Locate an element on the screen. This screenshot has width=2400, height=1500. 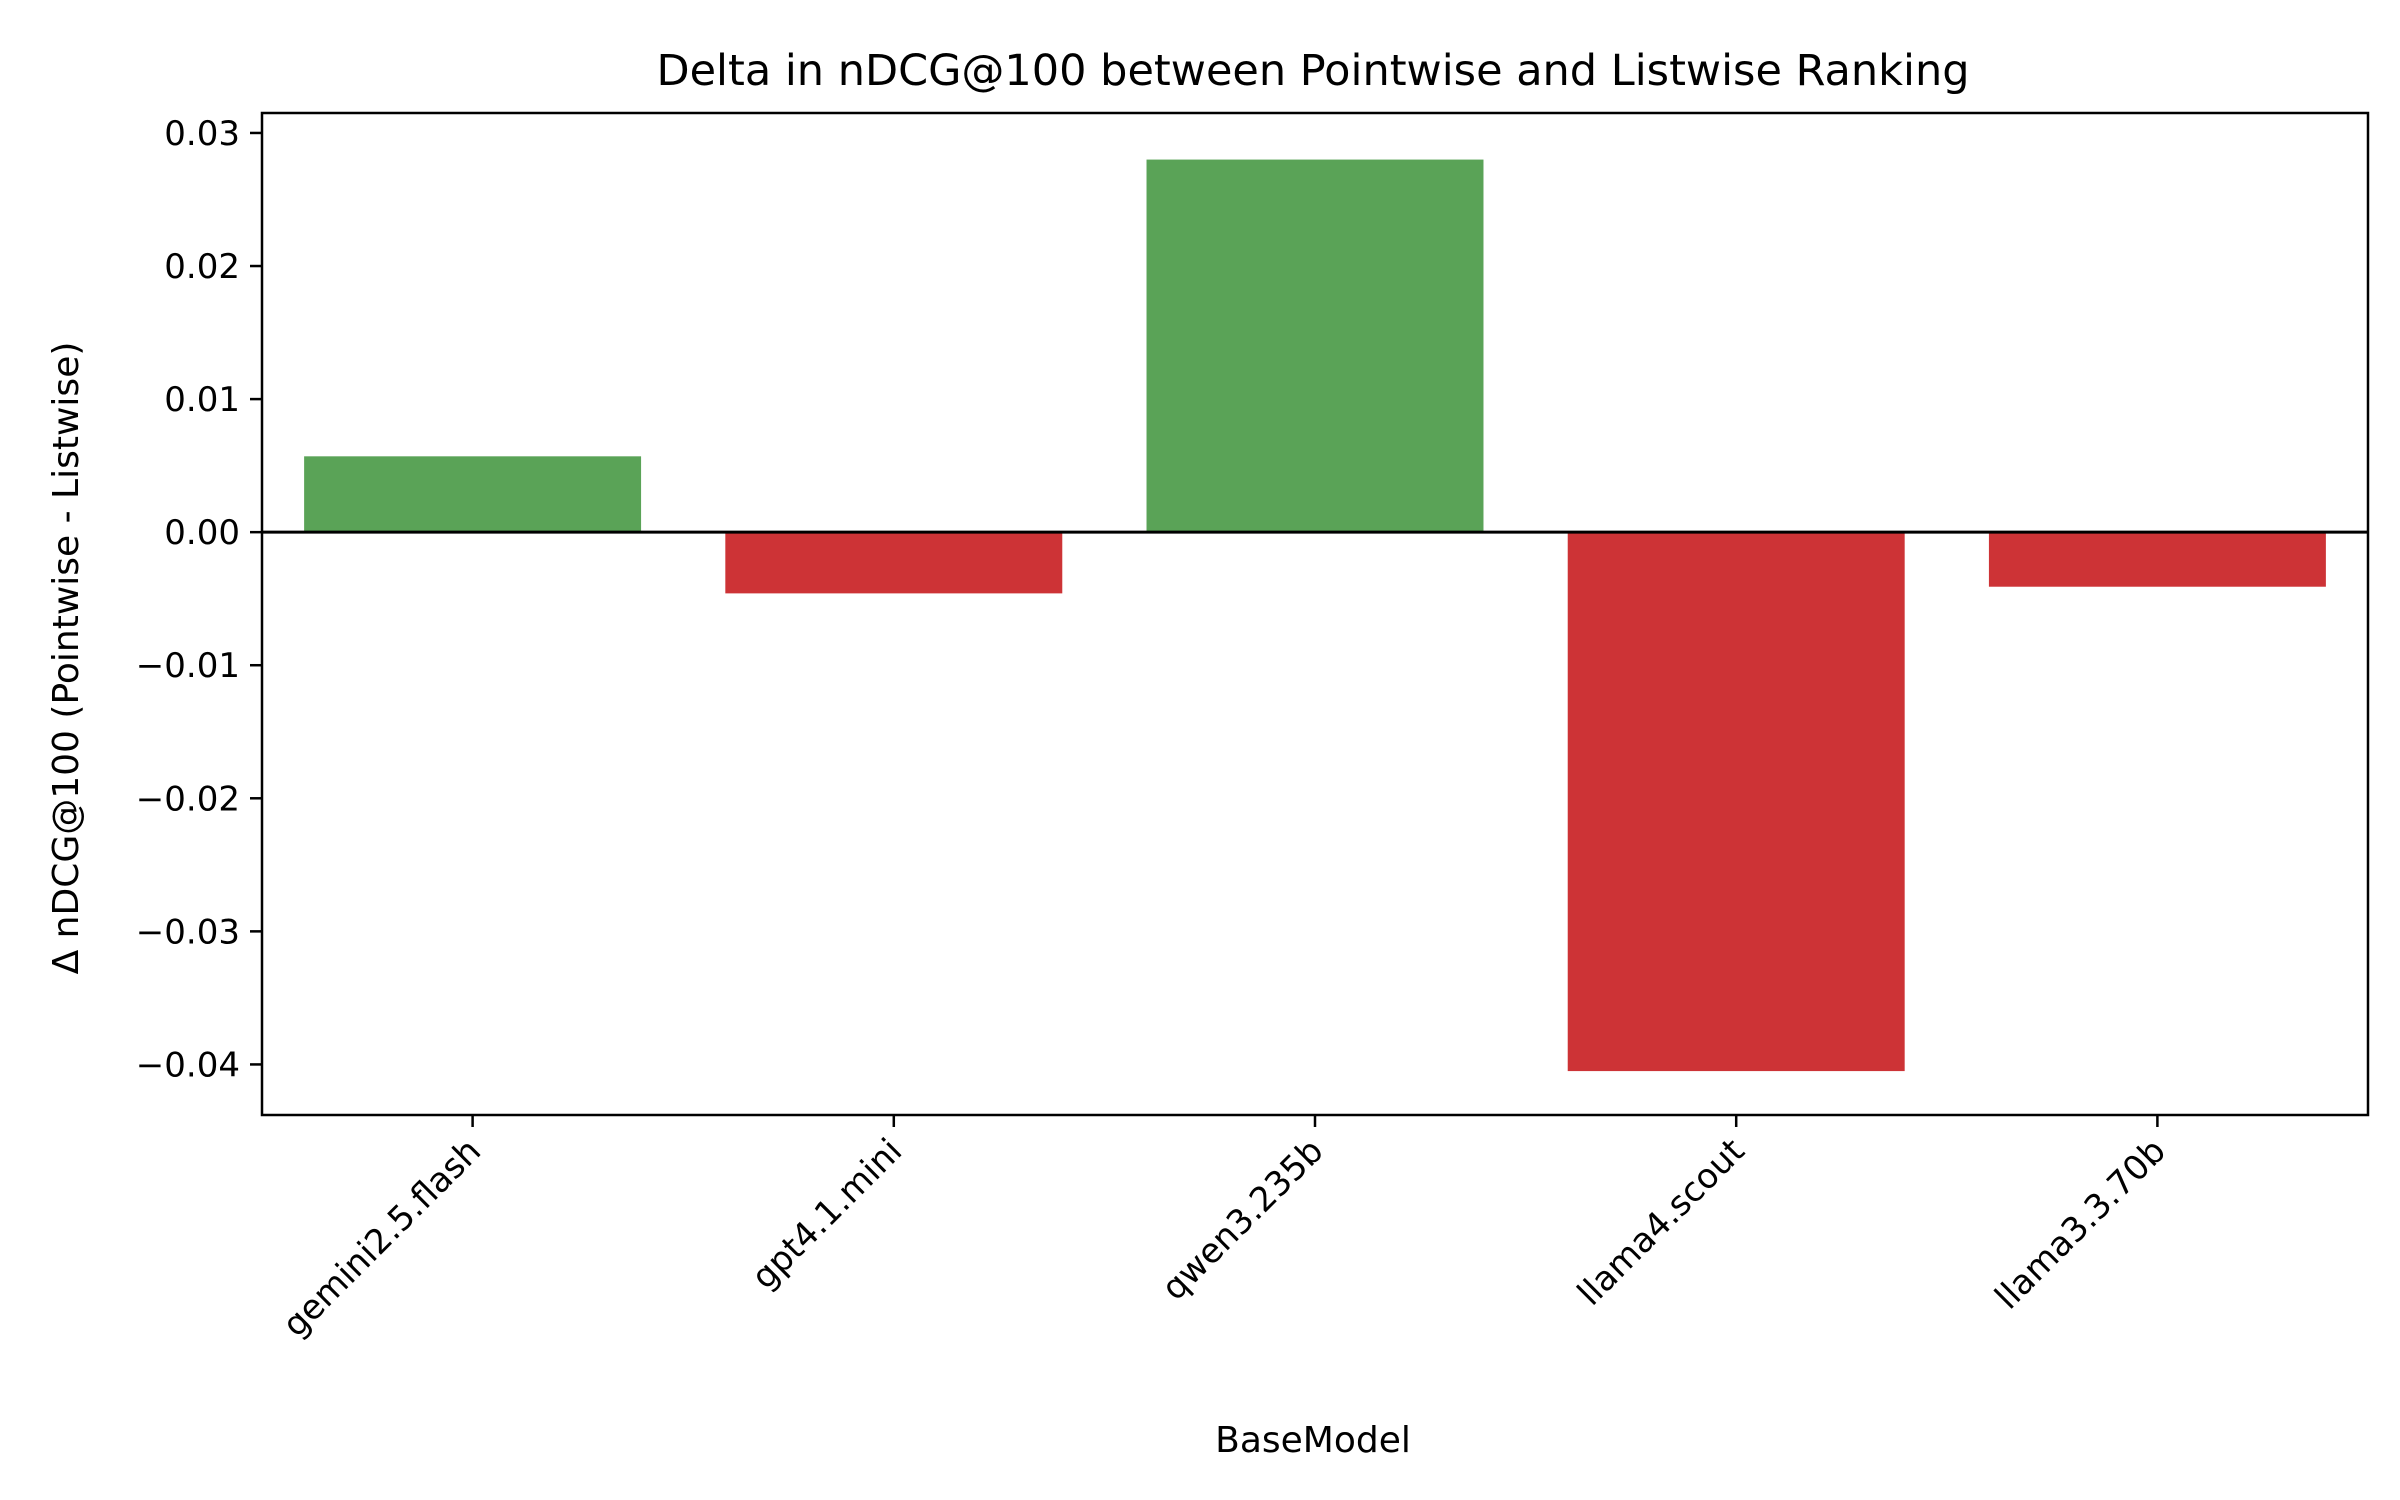
y-tick-label: −0.01 is located at coordinates (188, 666).